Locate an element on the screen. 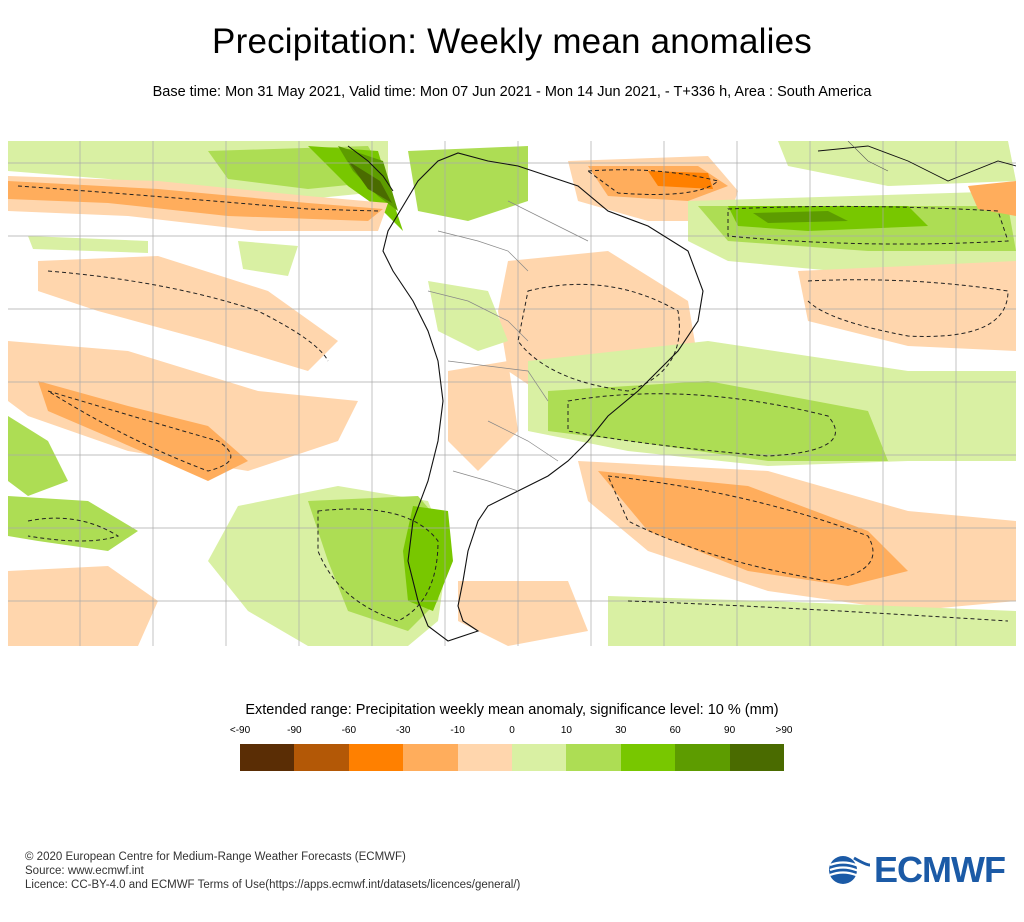 This screenshot has width=1024, height=922. legend-tick-label: 30 is located at coordinates (621, 730).